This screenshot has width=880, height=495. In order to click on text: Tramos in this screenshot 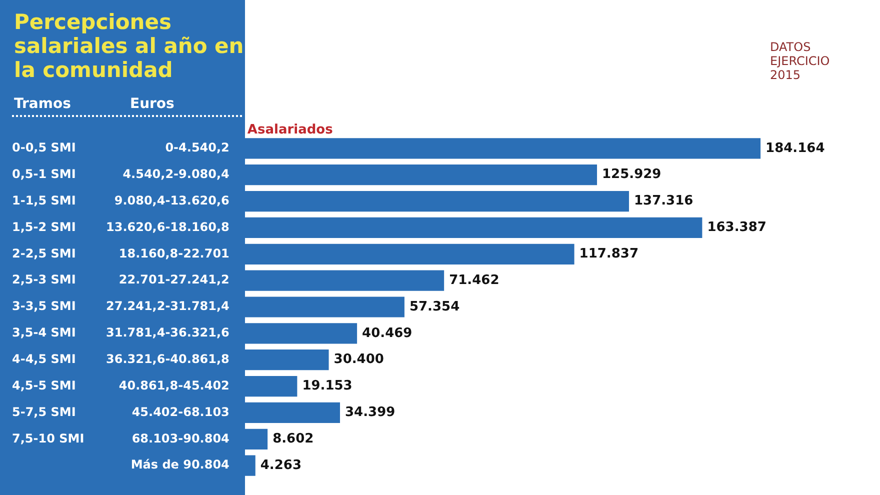, I will do `click(42, 104)`.